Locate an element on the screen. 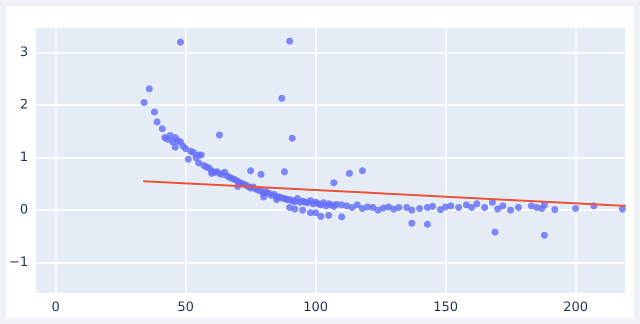 This screenshot has height=324, width=640. x-tick-label: 0 is located at coordinates (56, 307).